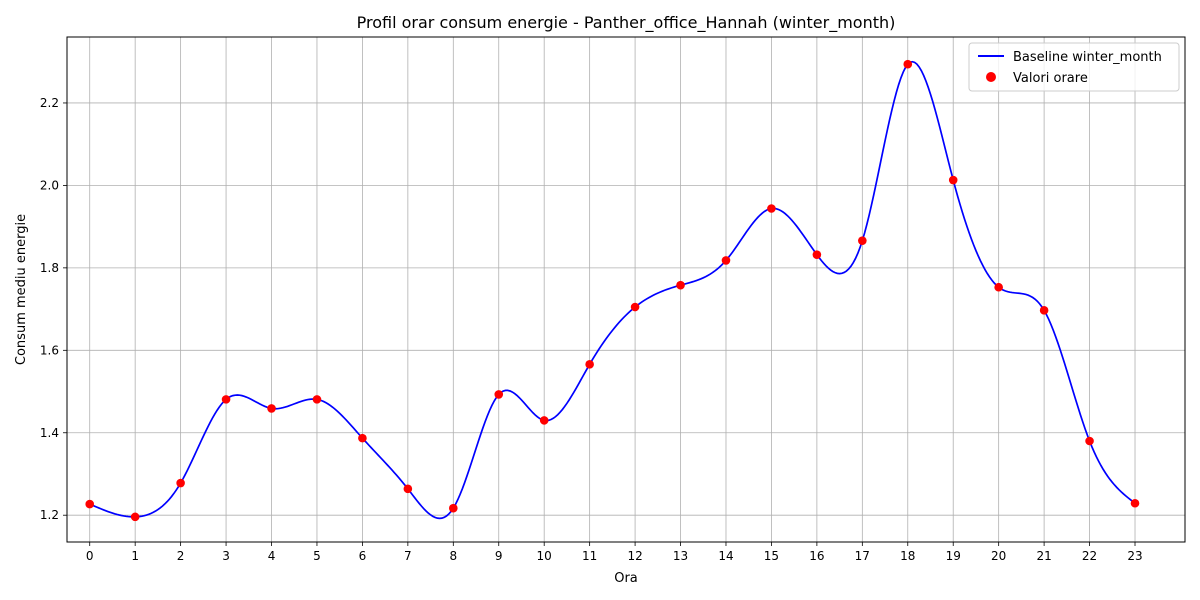  What do you see at coordinates (626, 578) in the screenshot?
I see `x-axis-label: Ora` at bounding box center [626, 578].